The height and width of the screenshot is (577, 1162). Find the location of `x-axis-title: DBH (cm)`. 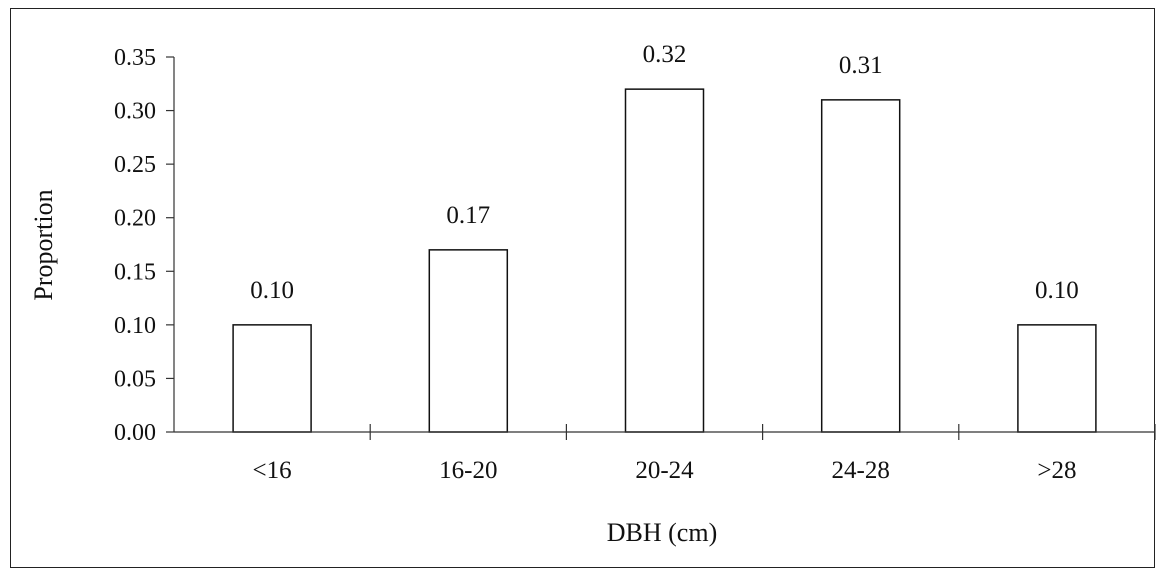

x-axis-title: DBH (cm) is located at coordinates (662, 532).